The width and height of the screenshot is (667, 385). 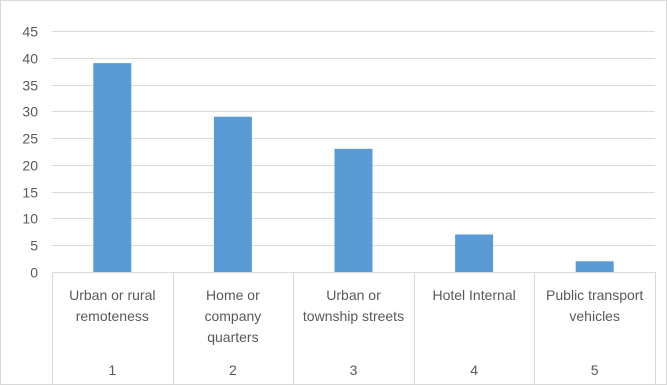 I want to click on category-label: Home or, so click(x=233, y=295).